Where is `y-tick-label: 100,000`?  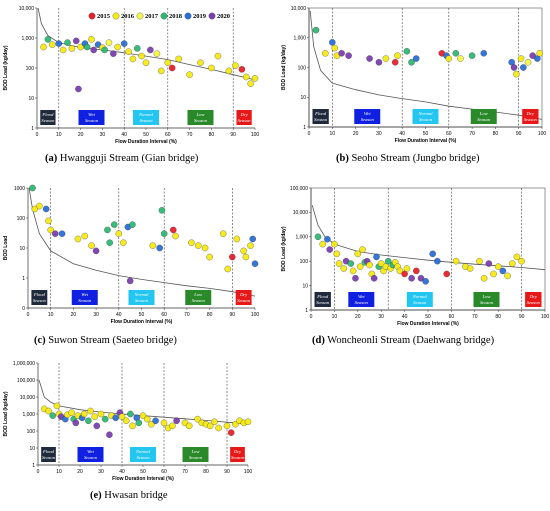
y-tick-label: 100,000 is located at coordinates (26, 381).